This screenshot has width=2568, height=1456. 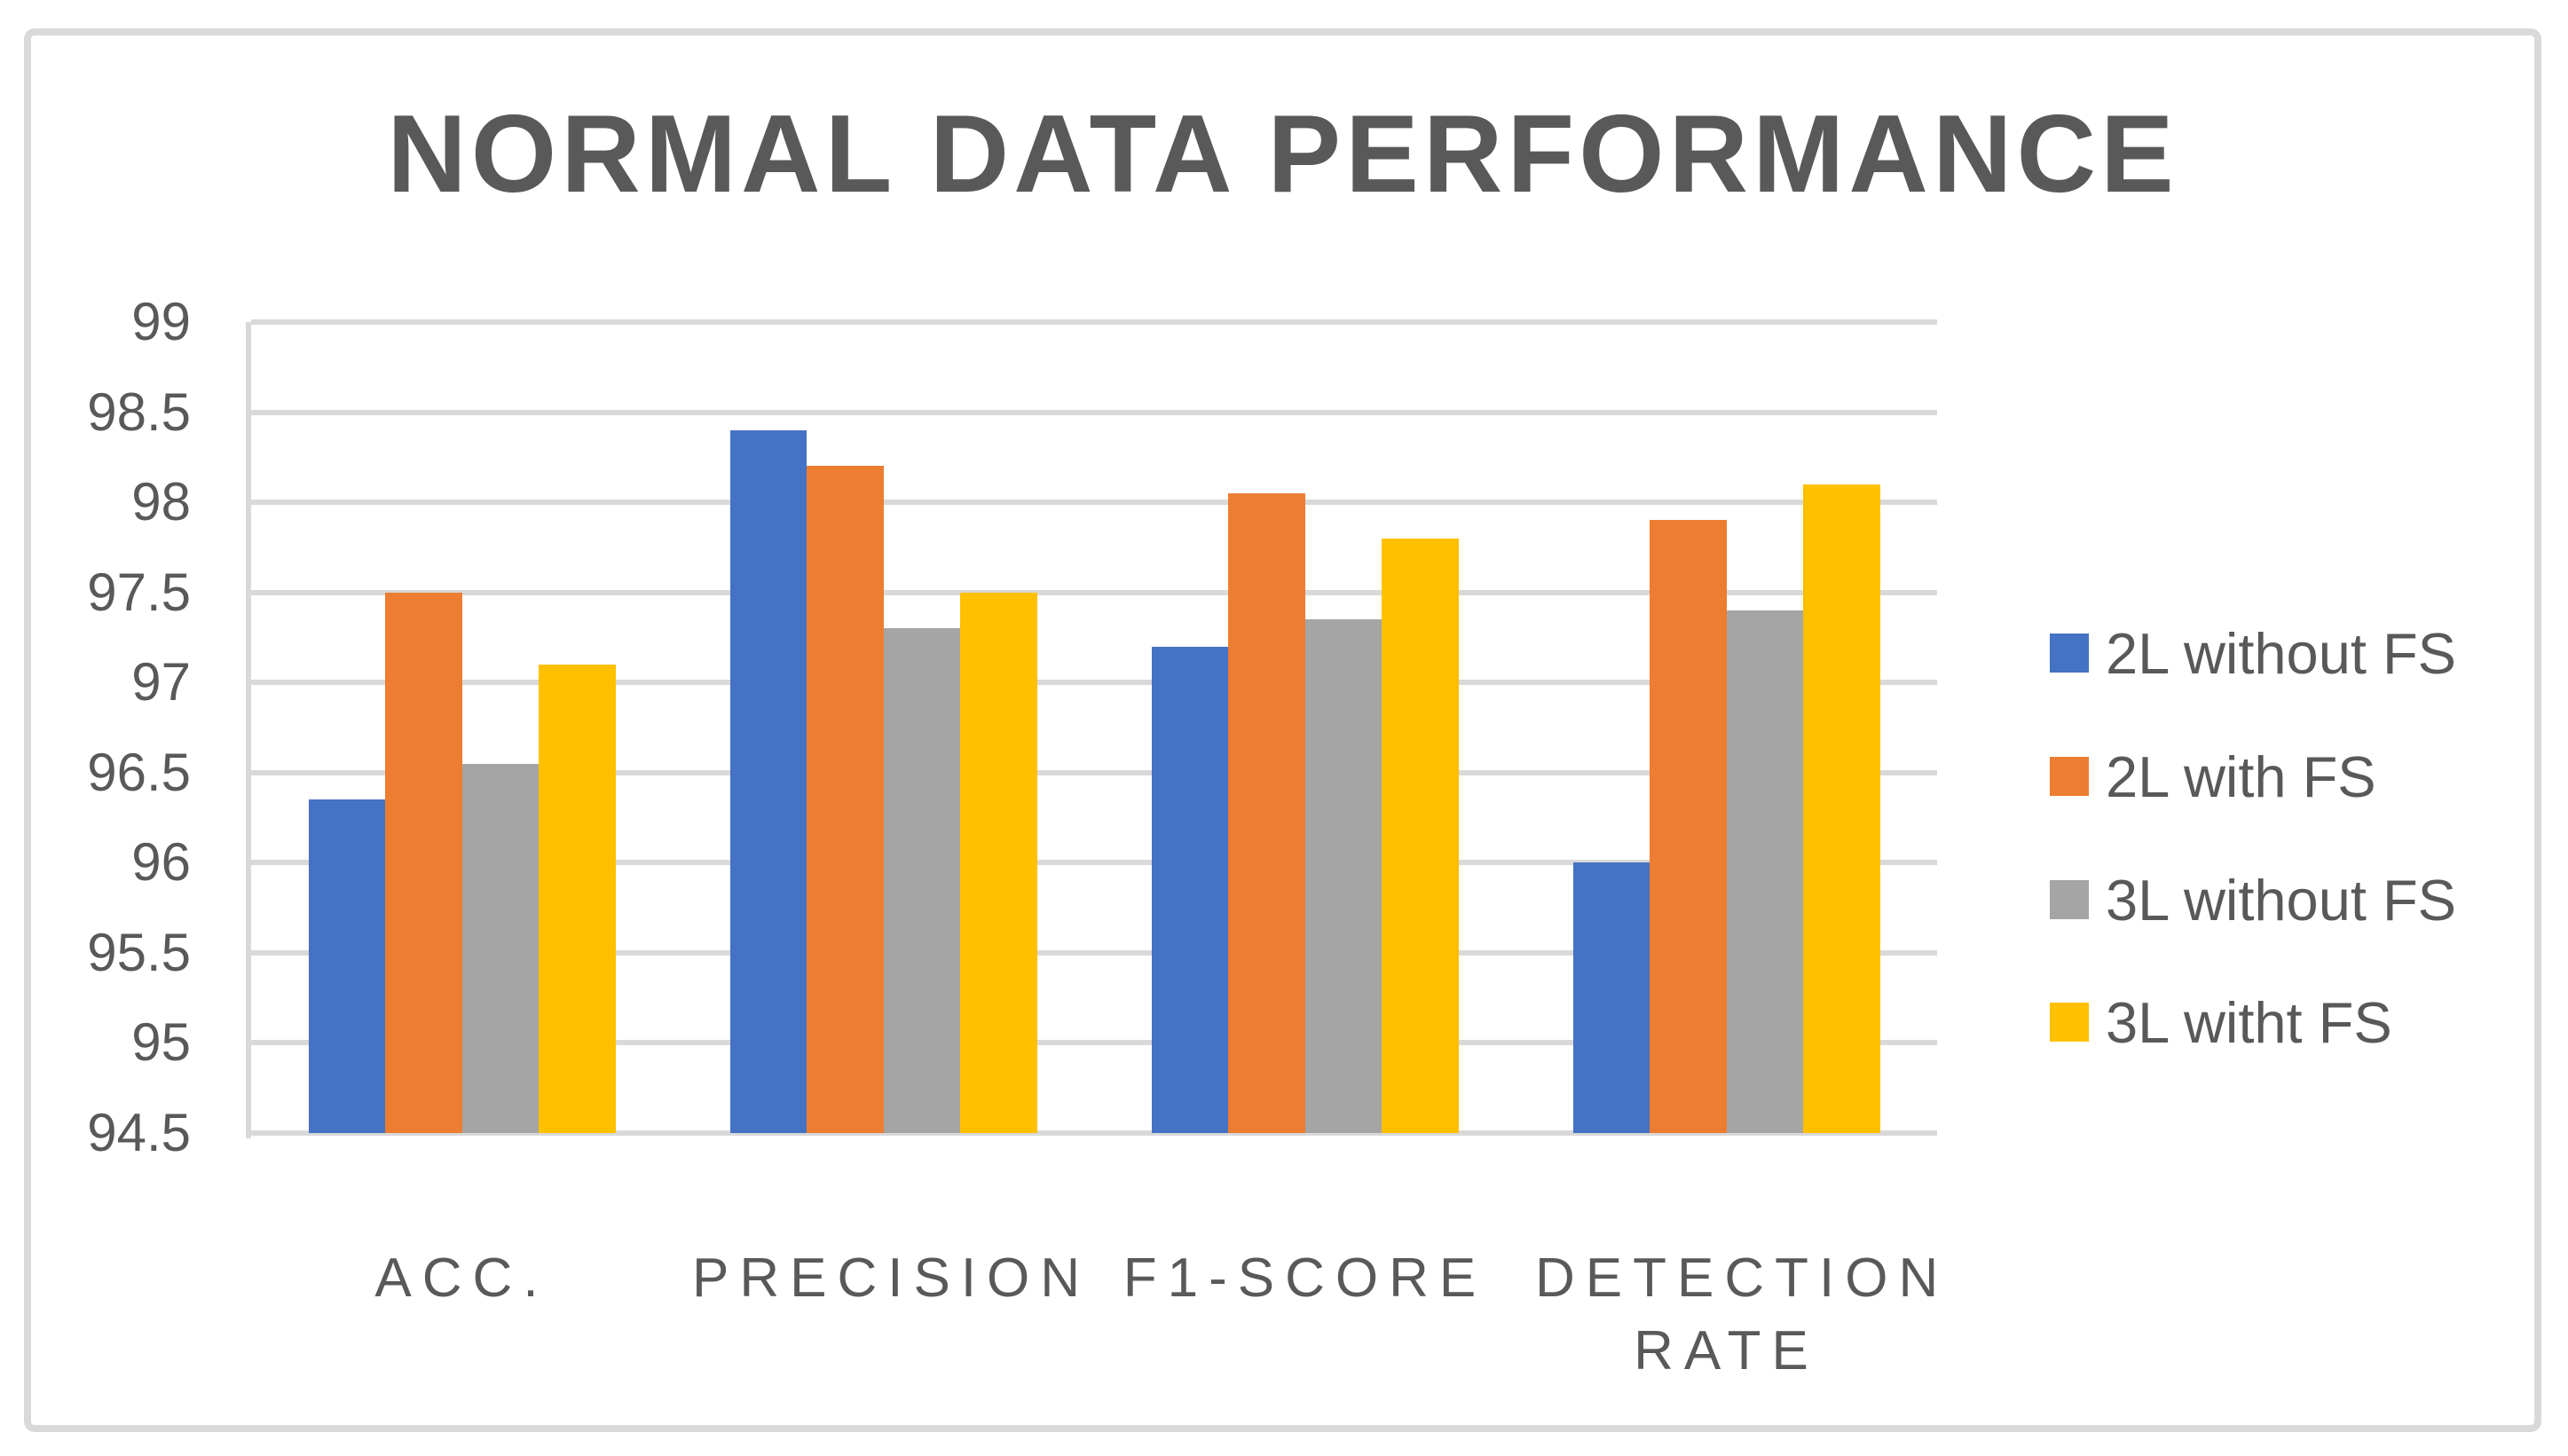 What do you see at coordinates (921, 880) in the screenshot?
I see `bar-3l-without-fs-precision` at bounding box center [921, 880].